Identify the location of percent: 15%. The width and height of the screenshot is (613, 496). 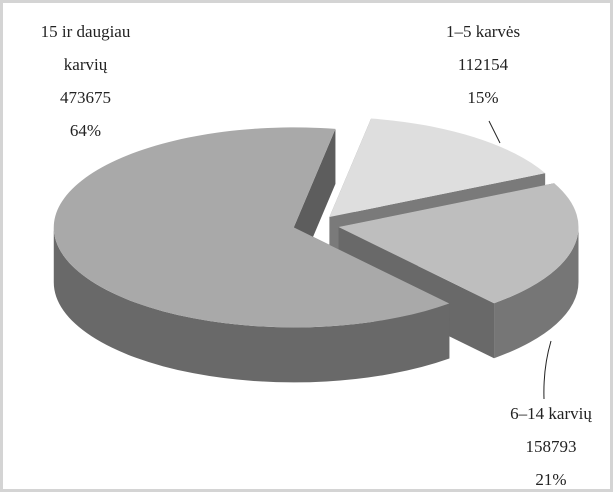
(483, 97).